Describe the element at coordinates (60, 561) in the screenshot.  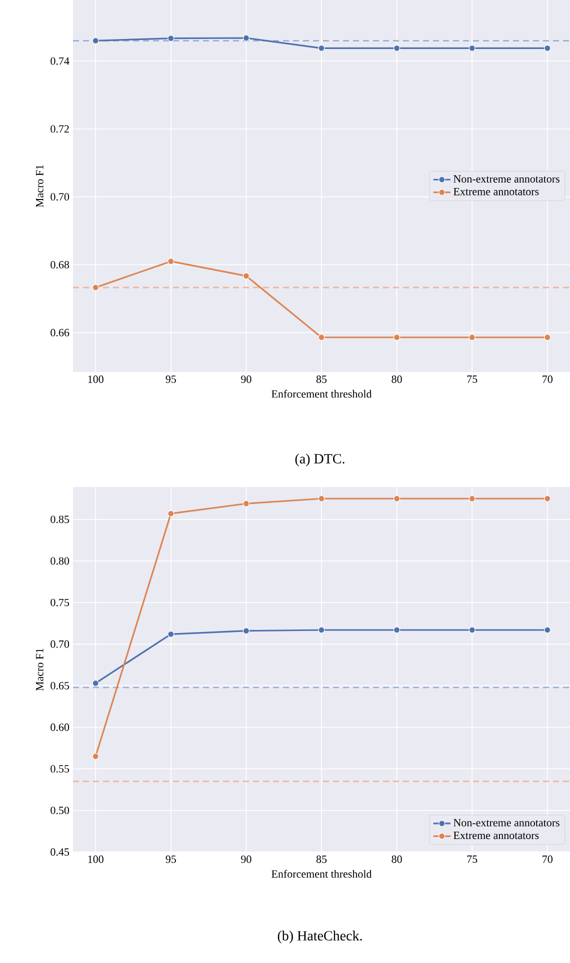
I see `y-tick-label: 0.80` at that location.